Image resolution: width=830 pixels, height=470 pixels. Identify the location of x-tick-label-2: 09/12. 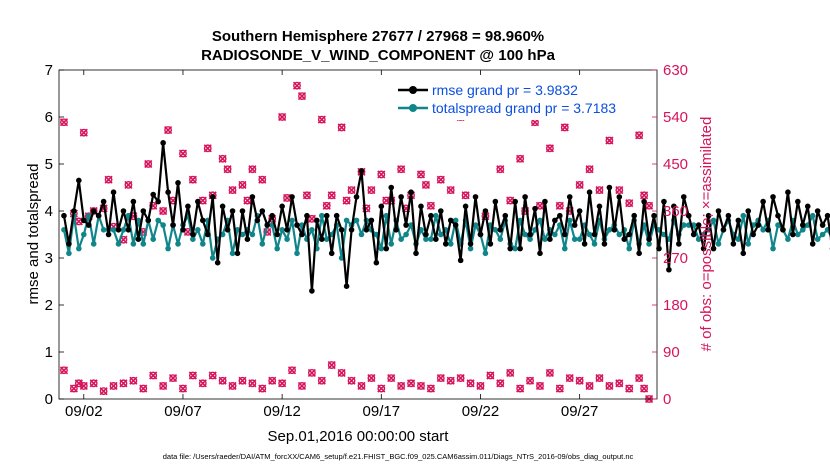
(282, 411).